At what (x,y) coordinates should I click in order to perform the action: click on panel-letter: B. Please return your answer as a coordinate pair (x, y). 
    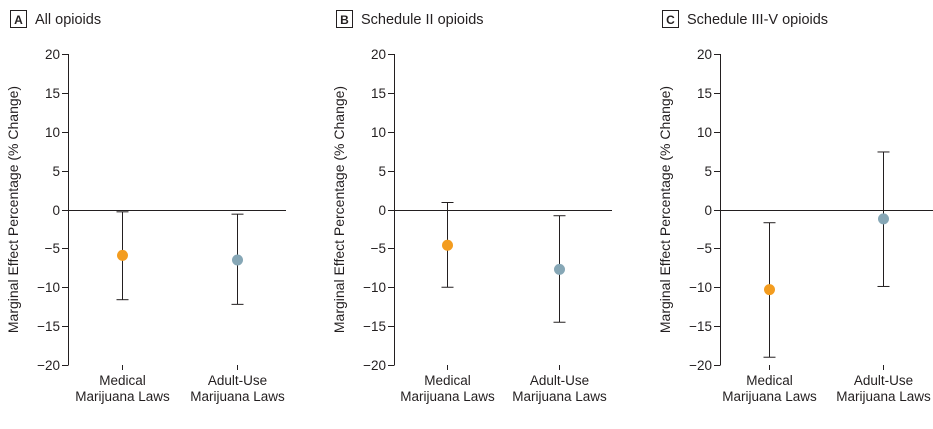
    Looking at the image, I should click on (344, 20).